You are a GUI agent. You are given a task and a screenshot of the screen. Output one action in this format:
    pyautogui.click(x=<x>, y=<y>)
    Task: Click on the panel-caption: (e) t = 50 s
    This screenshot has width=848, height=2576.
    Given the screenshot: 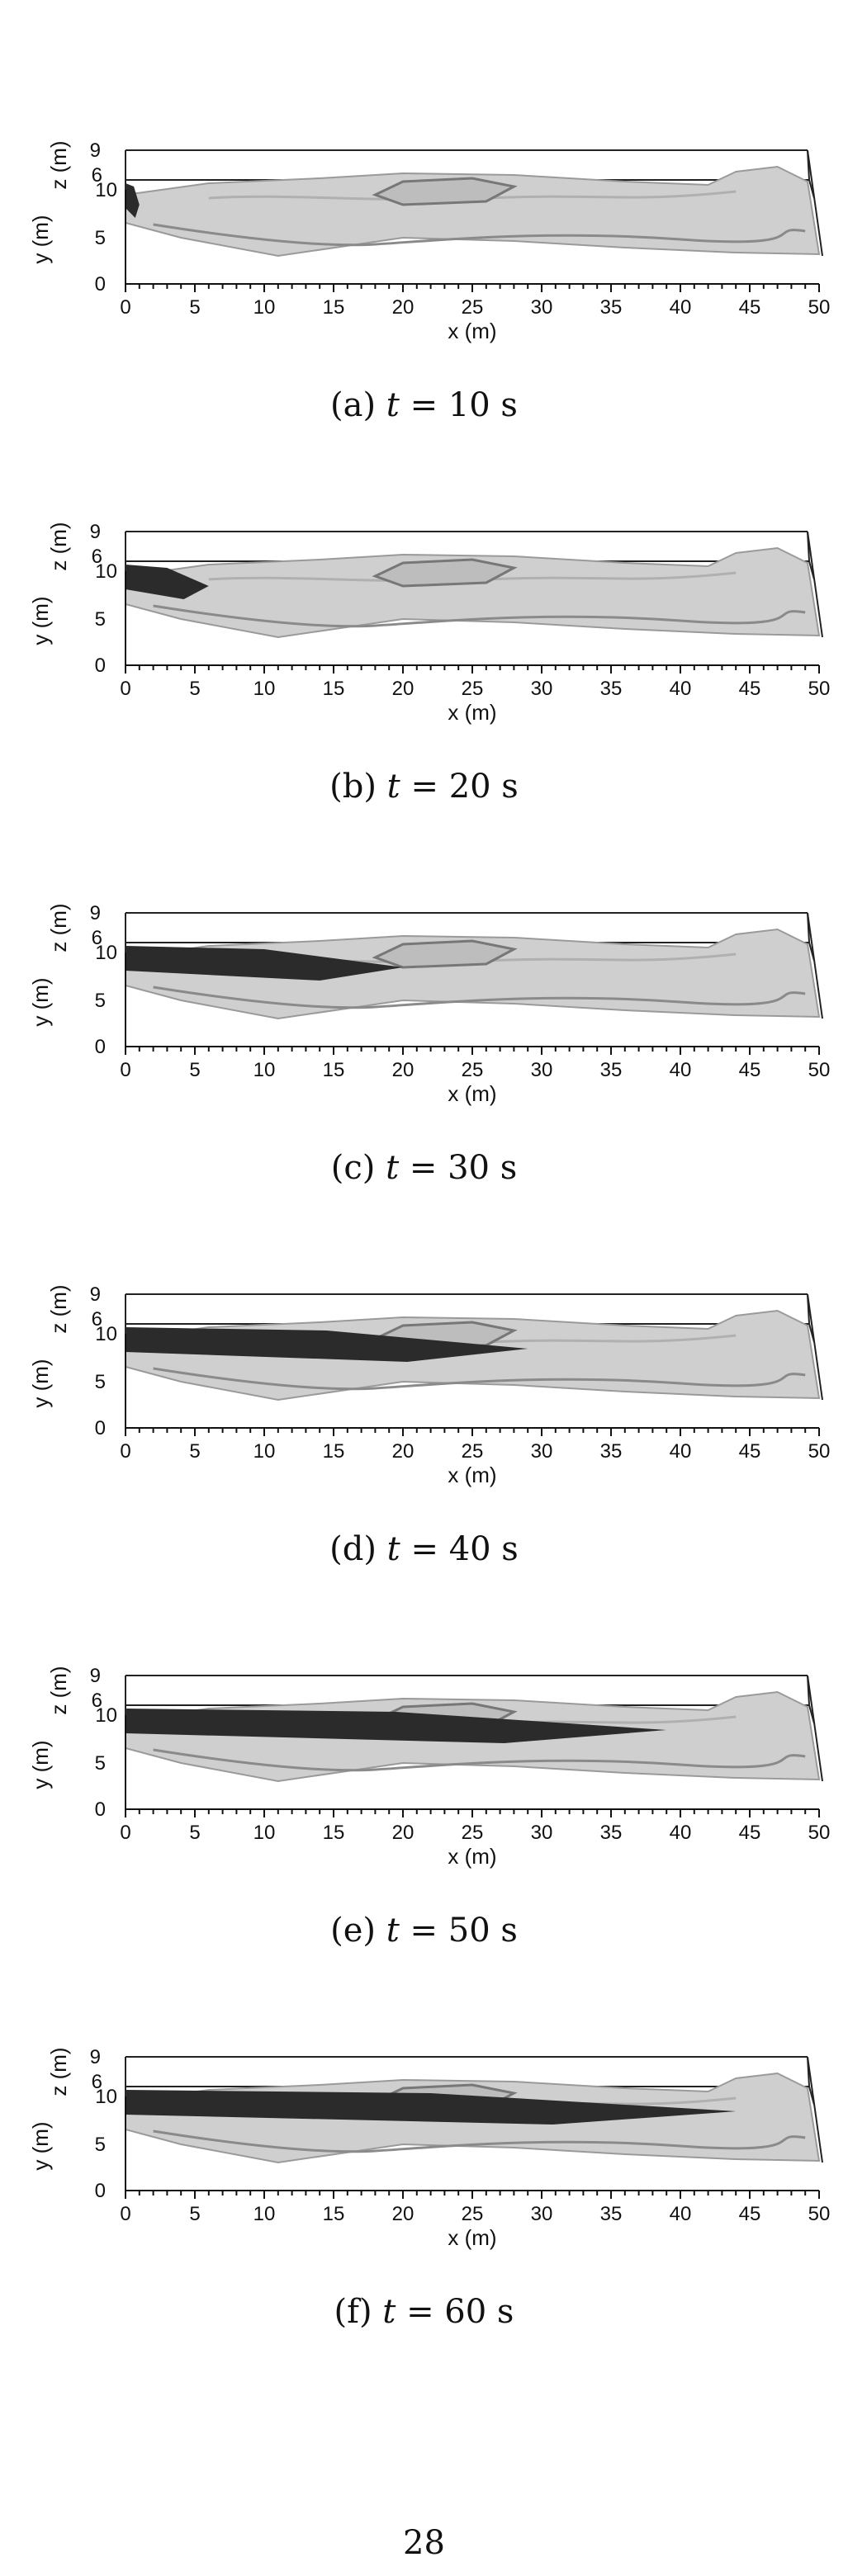 What is the action you would take?
    pyautogui.click(x=424, y=1931)
    